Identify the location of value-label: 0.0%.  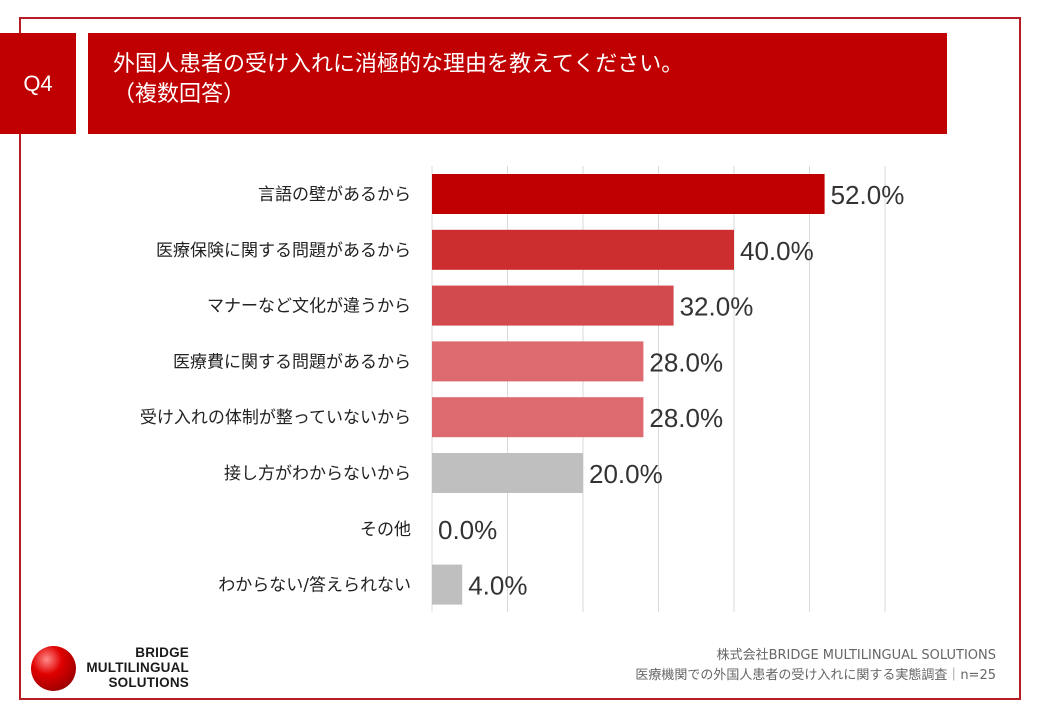
(467, 530).